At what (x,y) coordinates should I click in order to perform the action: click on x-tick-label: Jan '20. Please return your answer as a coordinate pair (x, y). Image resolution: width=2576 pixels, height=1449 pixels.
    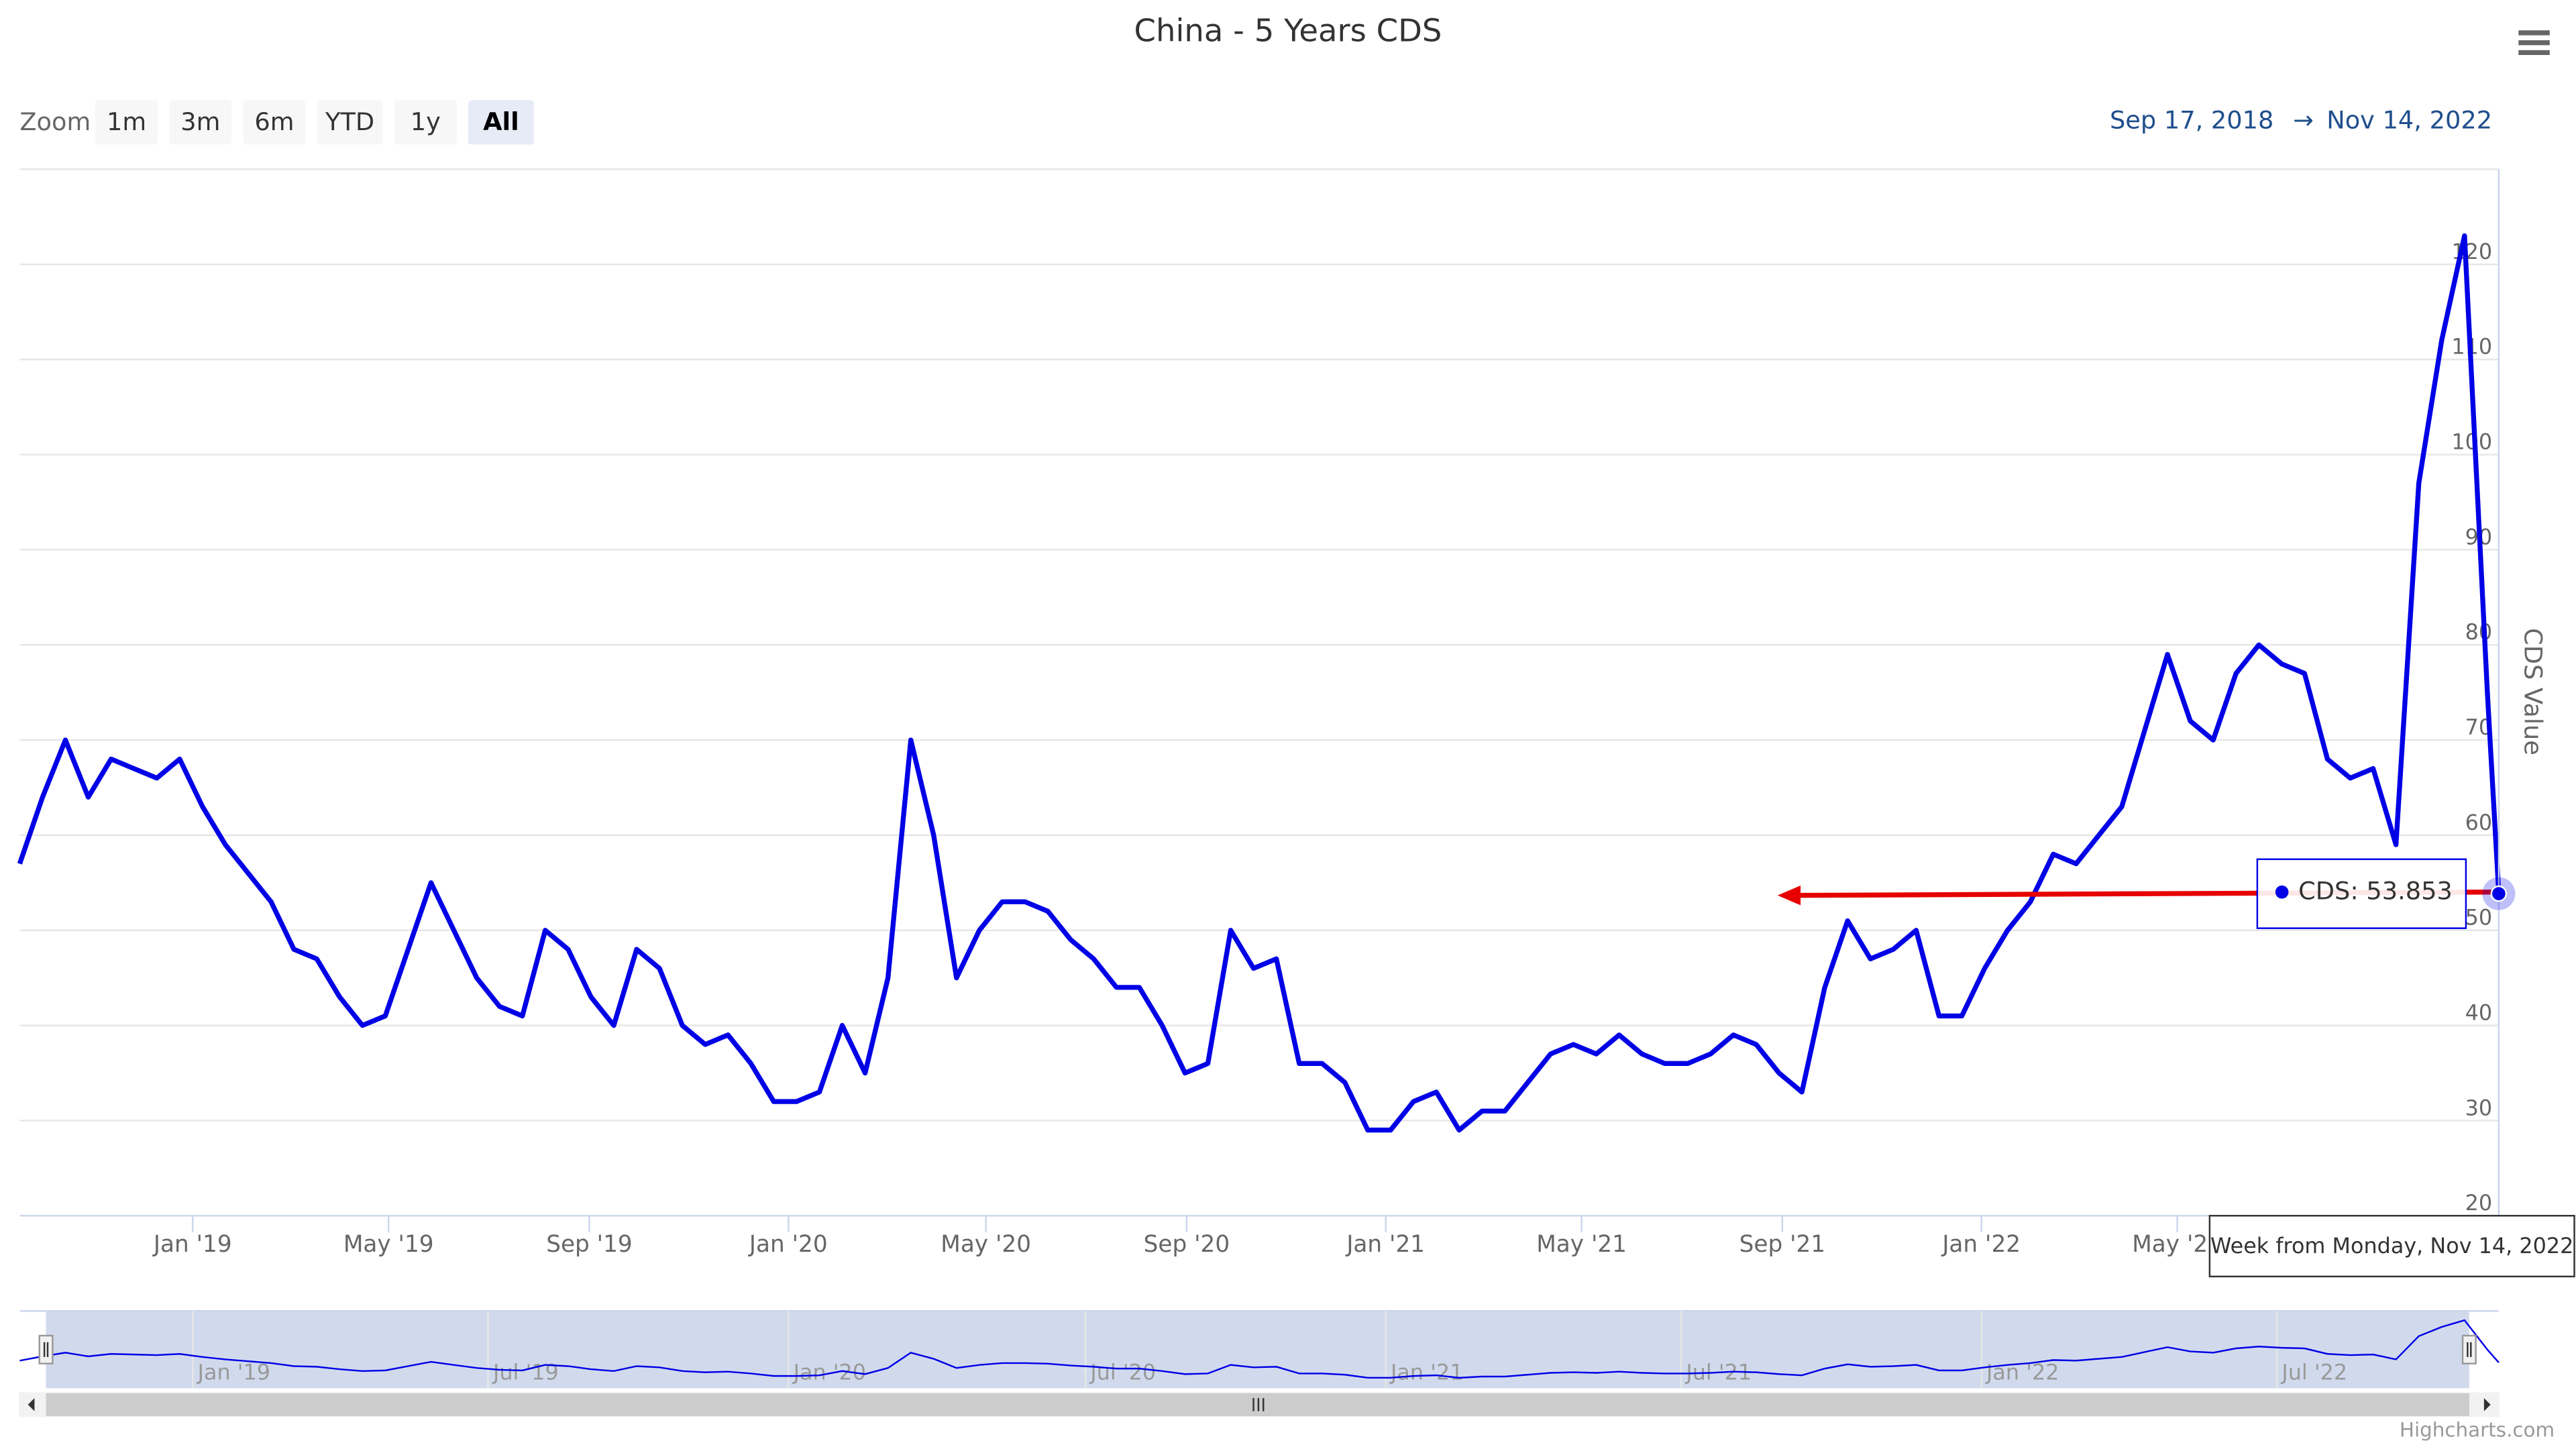
    Looking at the image, I should click on (788, 1244).